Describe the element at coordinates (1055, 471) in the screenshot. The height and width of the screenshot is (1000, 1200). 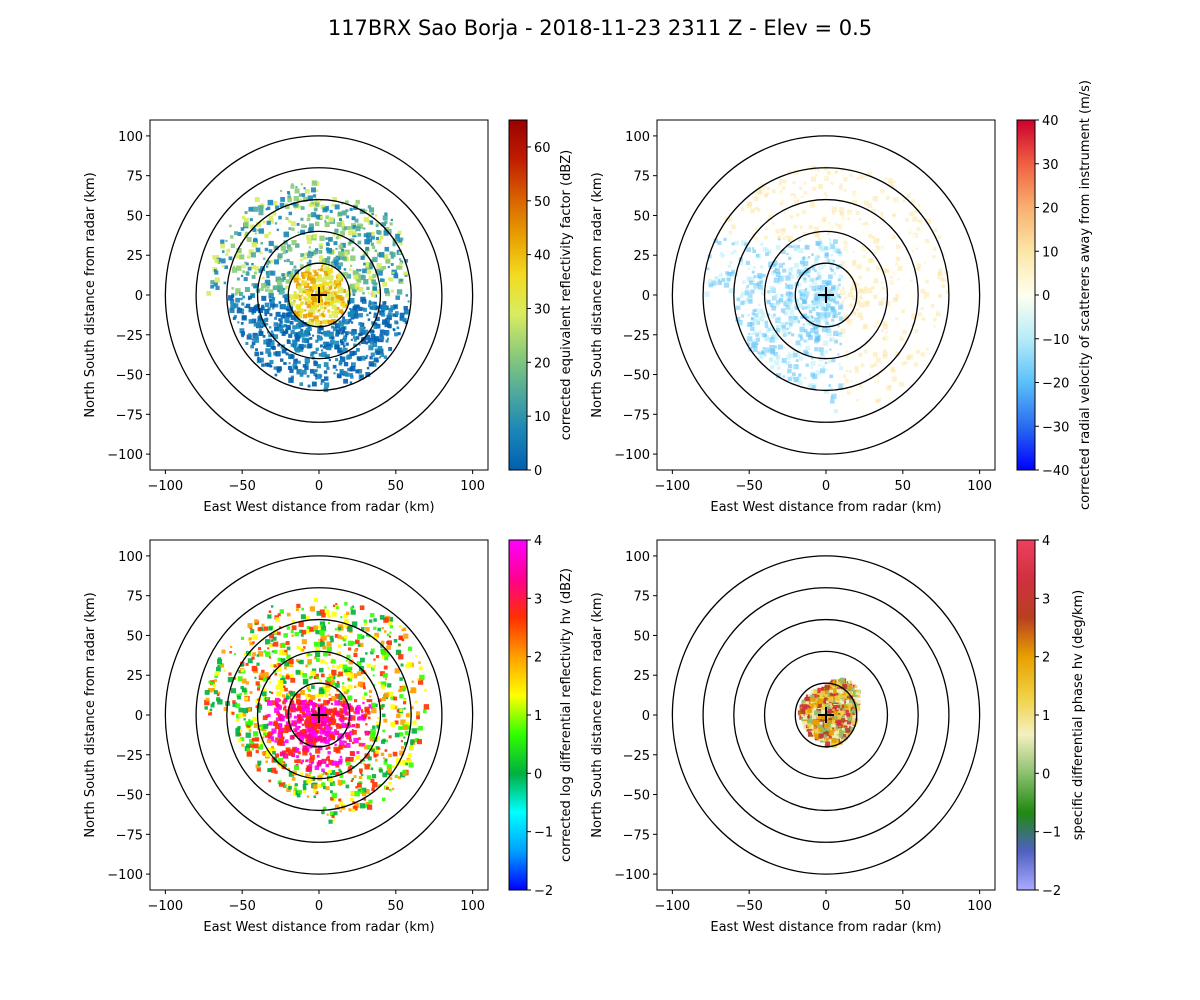
I see `colorbar-tick-label: −40` at that location.